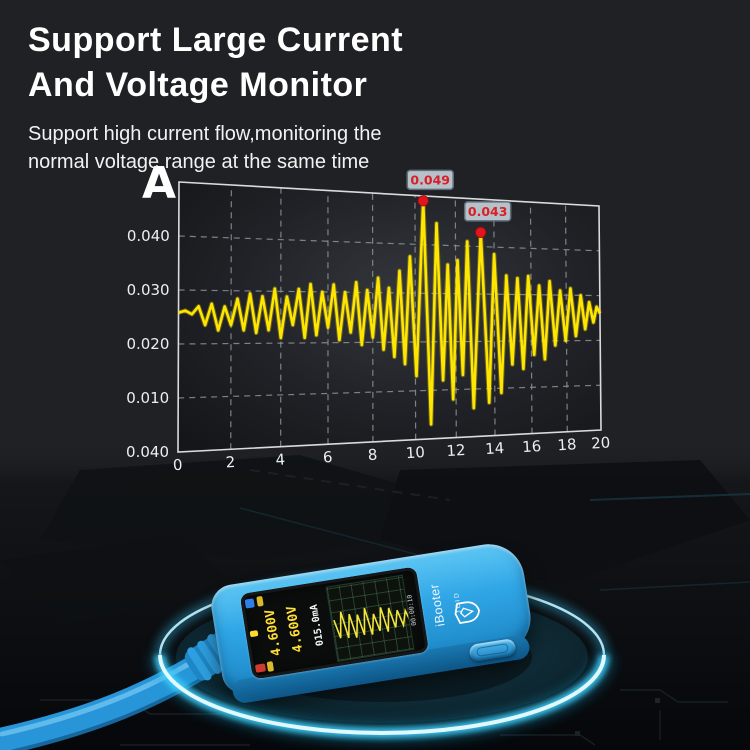 This screenshot has width=750, height=750. Describe the element at coordinates (205, 134) in the screenshot. I see `subtitle-line-1: Support high current flow,monitoring the` at that location.